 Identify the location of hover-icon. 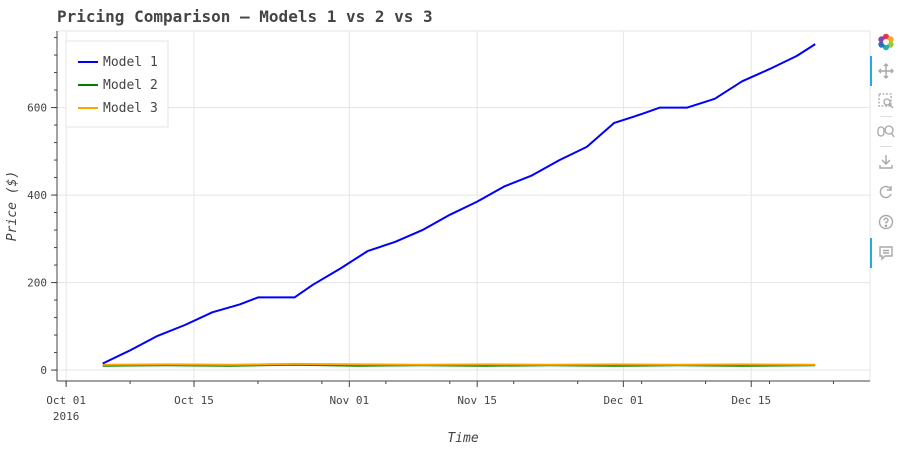
(886, 253).